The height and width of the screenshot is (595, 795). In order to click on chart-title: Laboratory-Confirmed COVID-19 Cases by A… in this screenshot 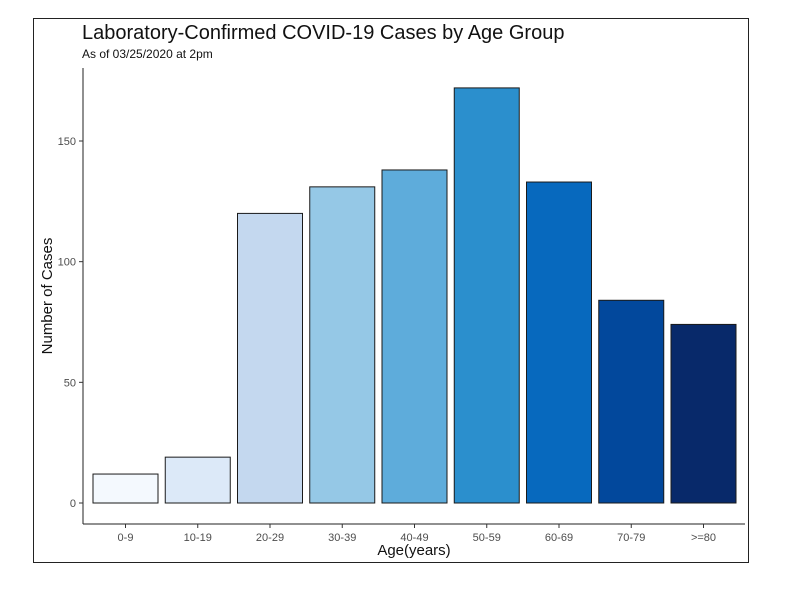, I will do `click(323, 33)`.